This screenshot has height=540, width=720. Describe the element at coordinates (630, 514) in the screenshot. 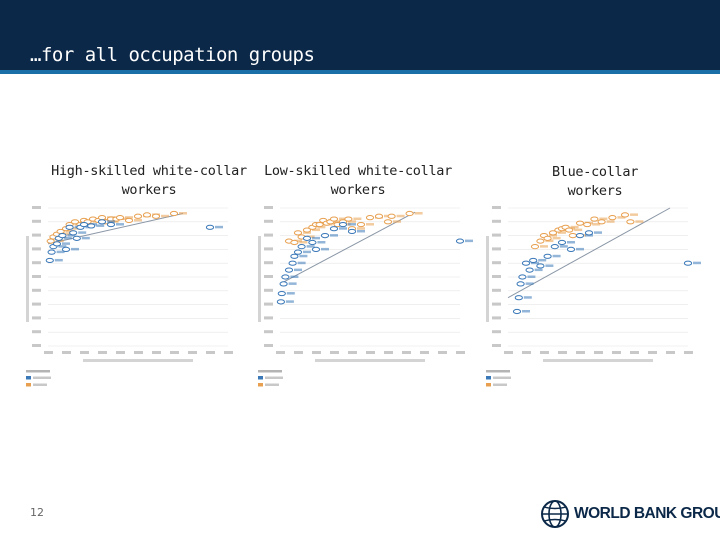

I see `world-bank-logo: WORLD BANK GROUP` at that location.